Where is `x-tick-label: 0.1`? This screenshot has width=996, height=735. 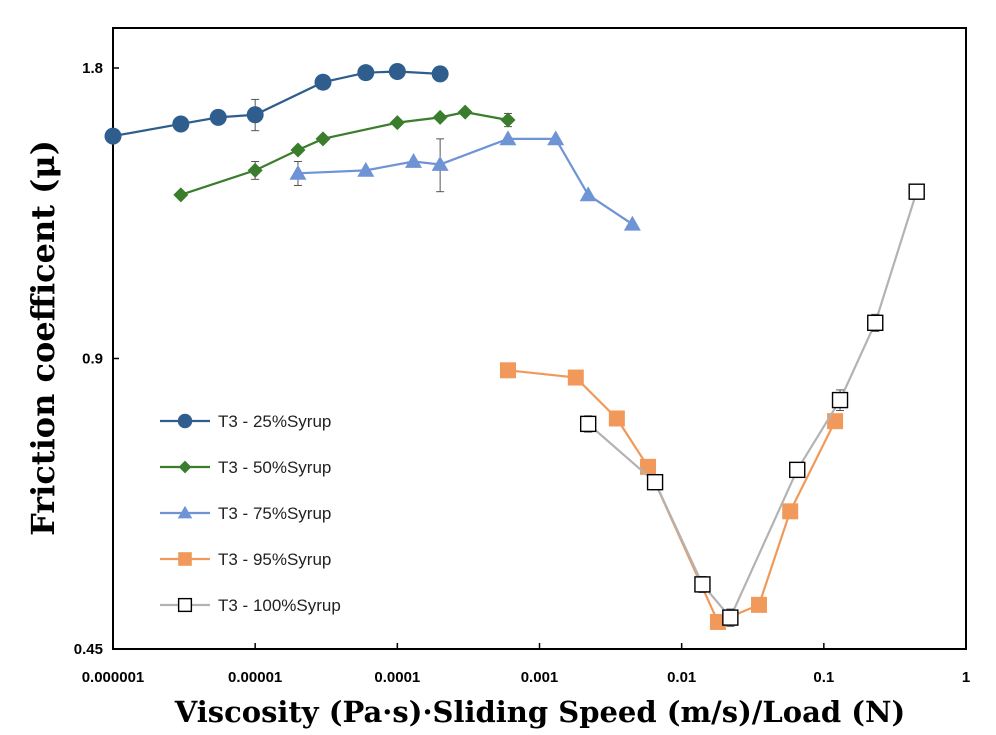 x-tick-label: 0.1 is located at coordinates (823, 677).